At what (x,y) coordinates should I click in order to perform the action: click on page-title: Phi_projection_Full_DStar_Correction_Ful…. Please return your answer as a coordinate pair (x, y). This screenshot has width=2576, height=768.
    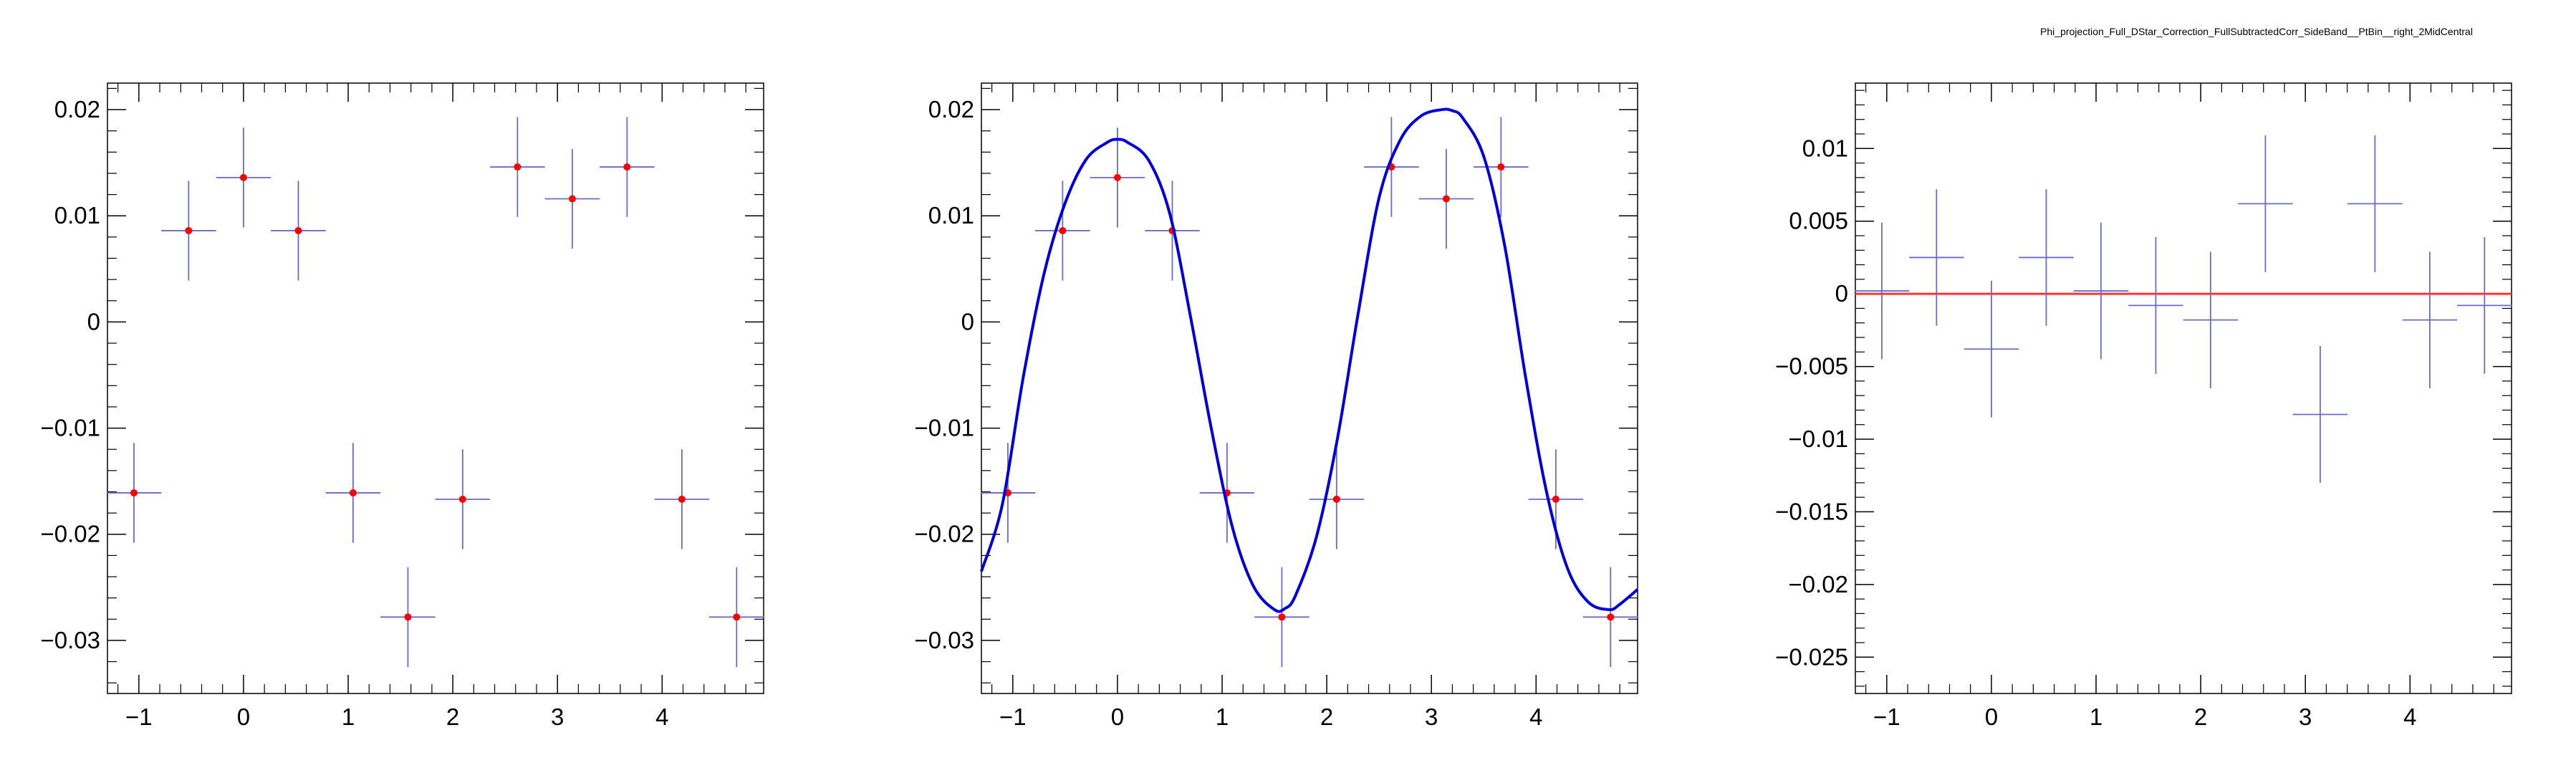
    Looking at the image, I should click on (2256, 31).